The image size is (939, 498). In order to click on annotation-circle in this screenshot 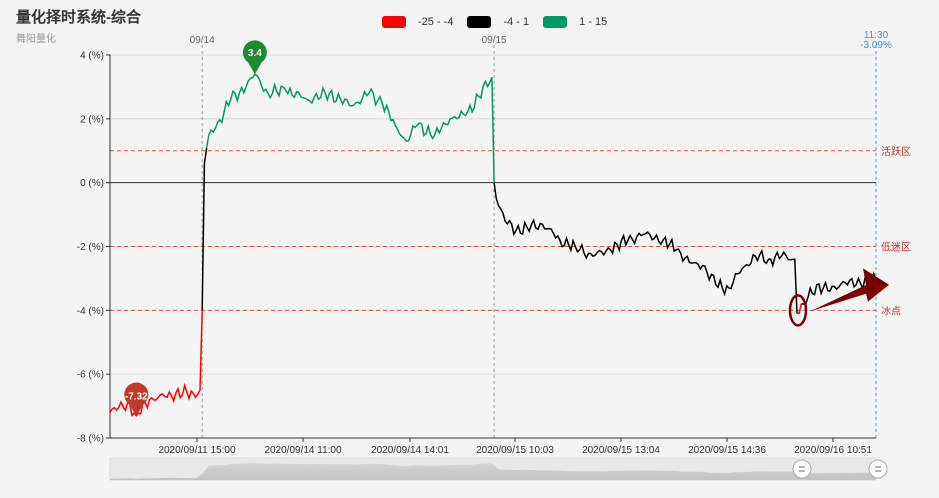, I will do `click(798, 310)`.